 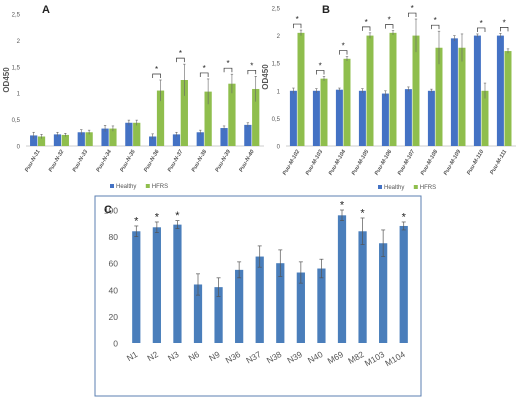 I want to click on x-tick-label: Puu-N-34, so click(x=105, y=160).